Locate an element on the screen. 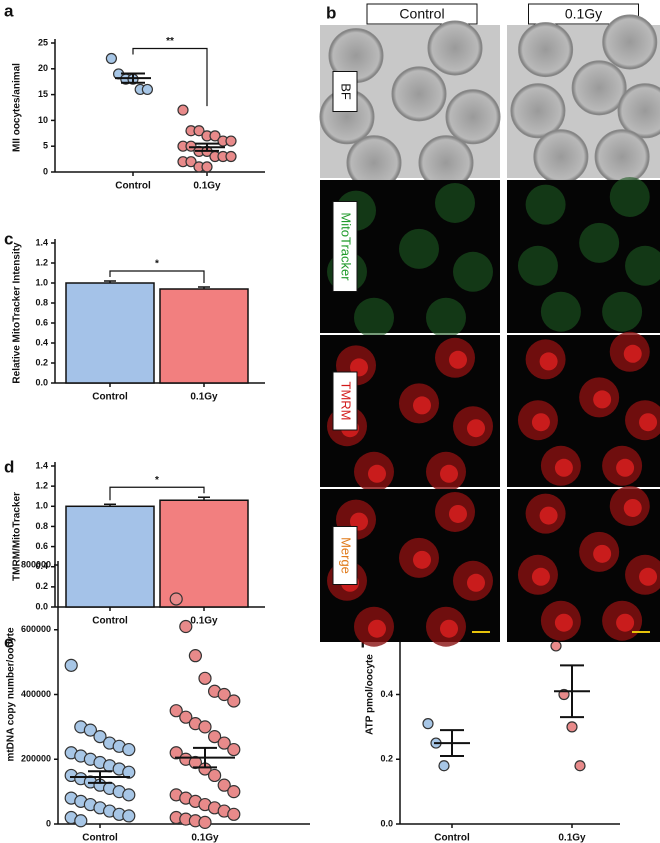  significance: ** is located at coordinates (170, 41).